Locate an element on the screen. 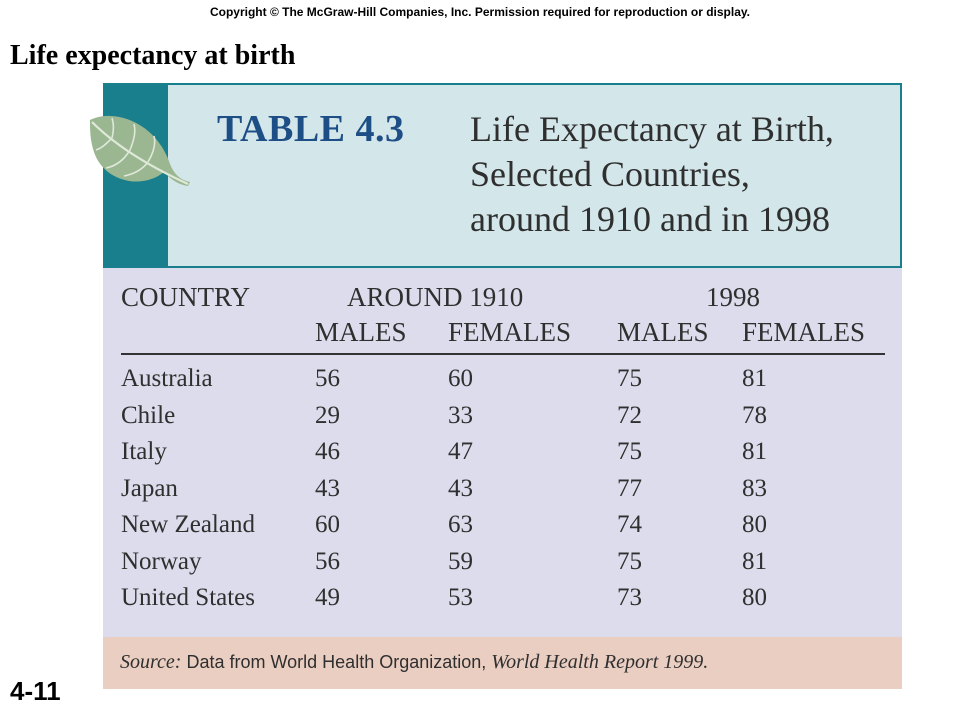 The height and width of the screenshot is (720, 960). value-females-1910: 43 is located at coordinates (460, 488).